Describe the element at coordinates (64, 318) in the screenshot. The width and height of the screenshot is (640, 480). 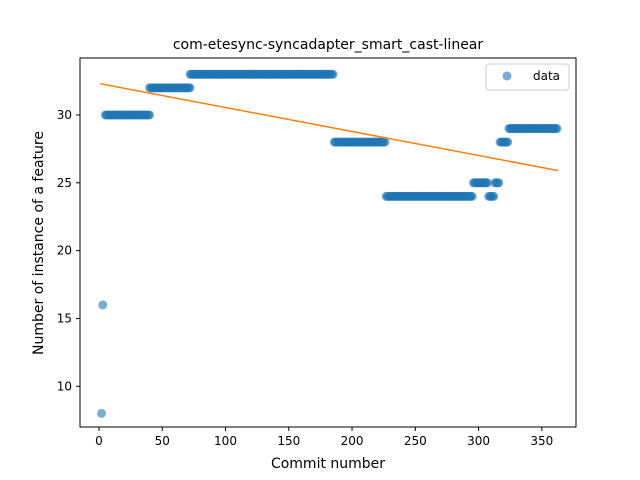
I see `y-tick-label: 15` at that location.